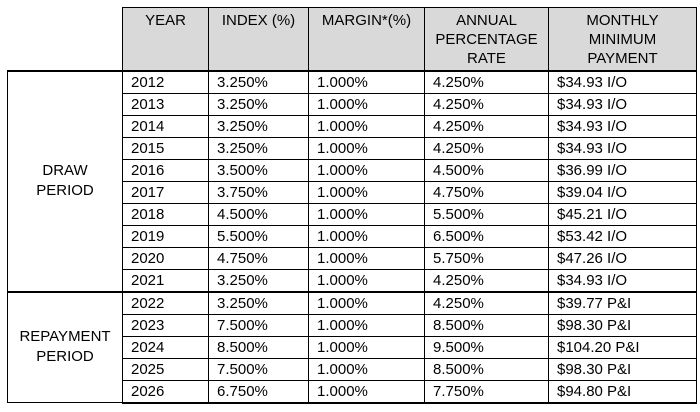 Image resolution: width=700 pixels, height=412 pixels. Describe the element at coordinates (65, 39) in the screenshot. I see `corner-blank-cell` at that location.